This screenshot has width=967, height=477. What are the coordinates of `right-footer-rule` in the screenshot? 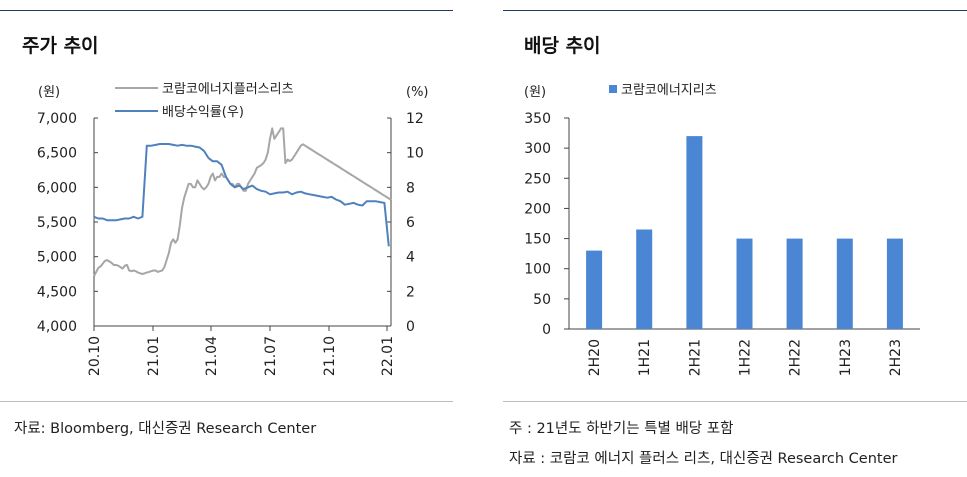 It's located at (735, 401).